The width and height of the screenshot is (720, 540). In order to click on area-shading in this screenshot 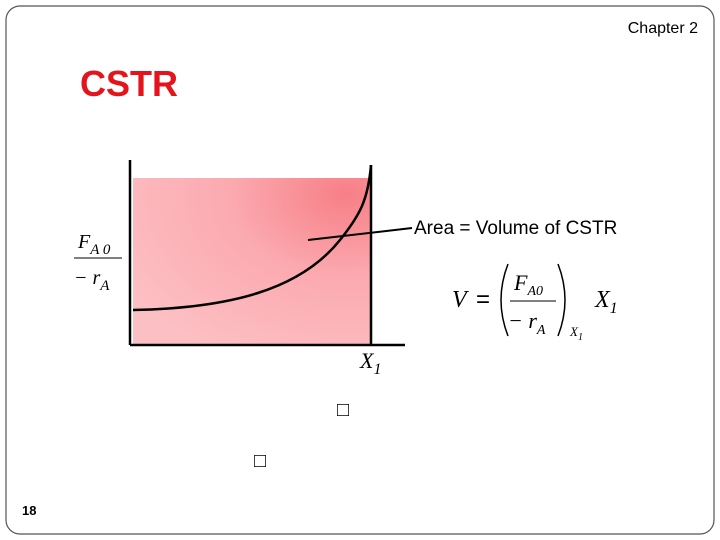, I will do `click(251, 261)`.